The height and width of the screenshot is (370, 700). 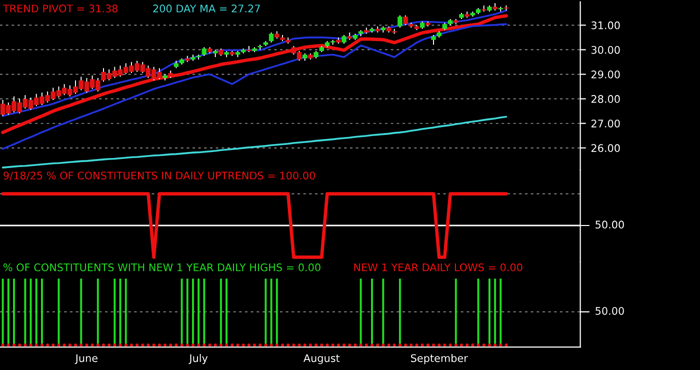 I want to click on text: 200 DAY MA = 27.27, so click(x=206, y=8).